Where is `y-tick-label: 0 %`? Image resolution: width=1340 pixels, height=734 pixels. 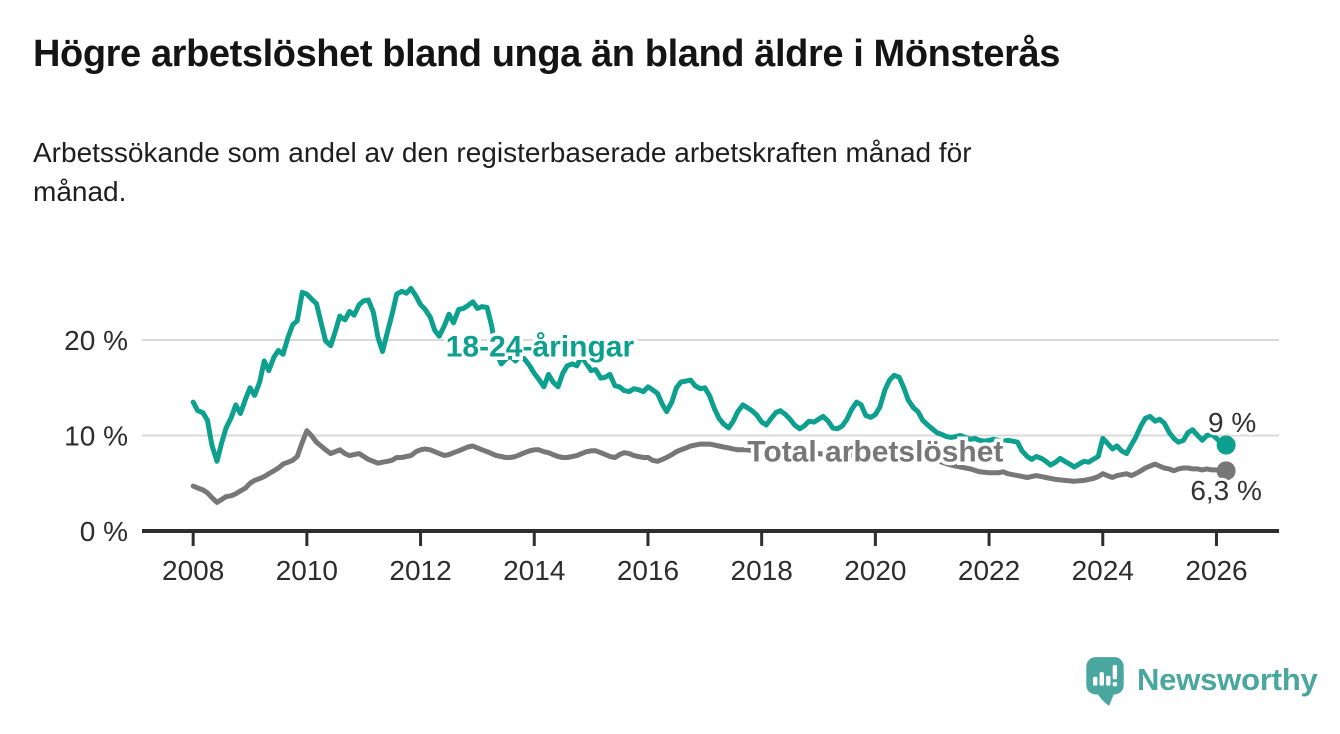
y-tick-label: 0 % is located at coordinates (104, 531).